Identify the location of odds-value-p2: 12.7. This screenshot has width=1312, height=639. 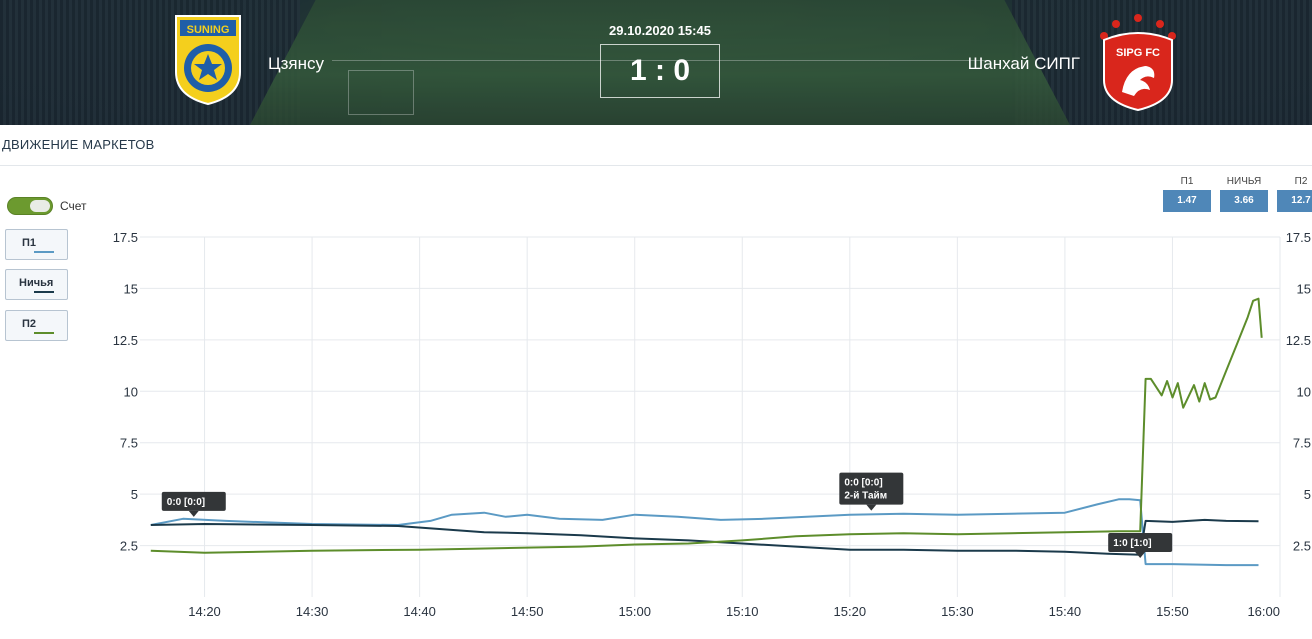
(1294, 201).